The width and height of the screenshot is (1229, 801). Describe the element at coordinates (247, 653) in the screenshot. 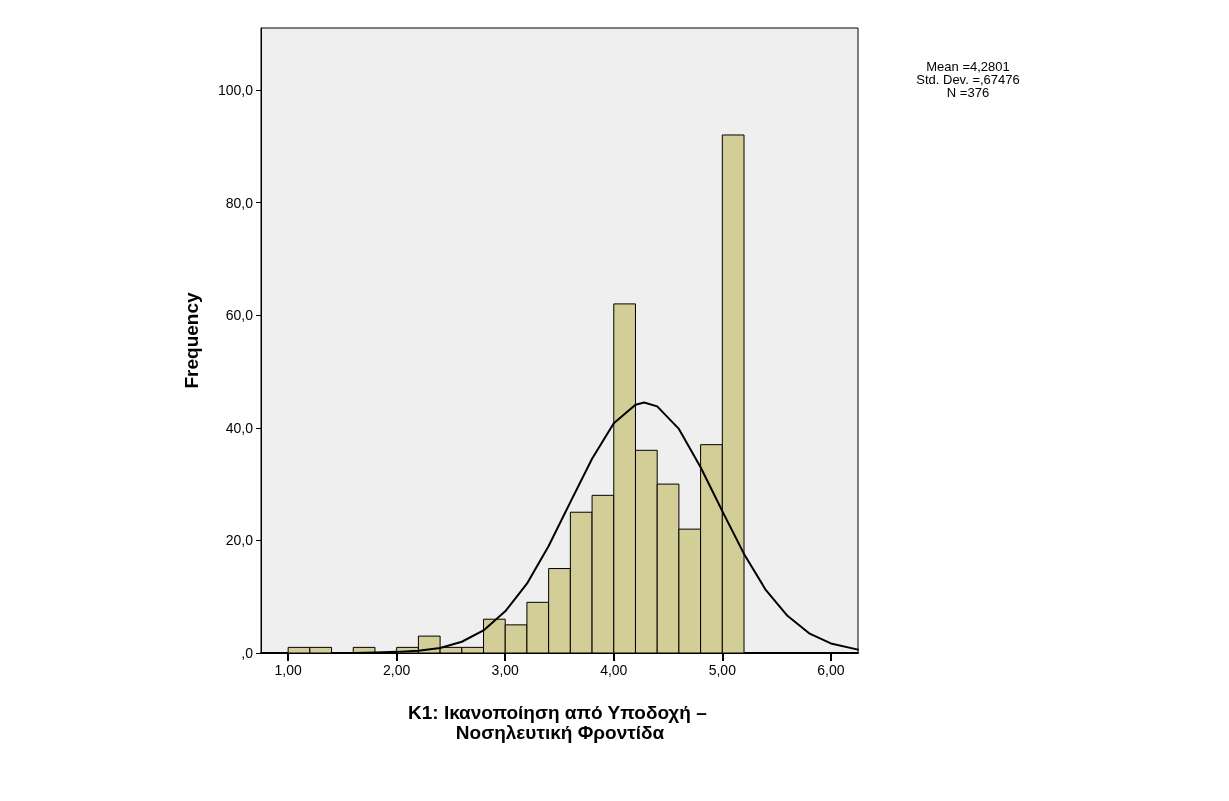

I see `y-tick-label: ,0` at that location.